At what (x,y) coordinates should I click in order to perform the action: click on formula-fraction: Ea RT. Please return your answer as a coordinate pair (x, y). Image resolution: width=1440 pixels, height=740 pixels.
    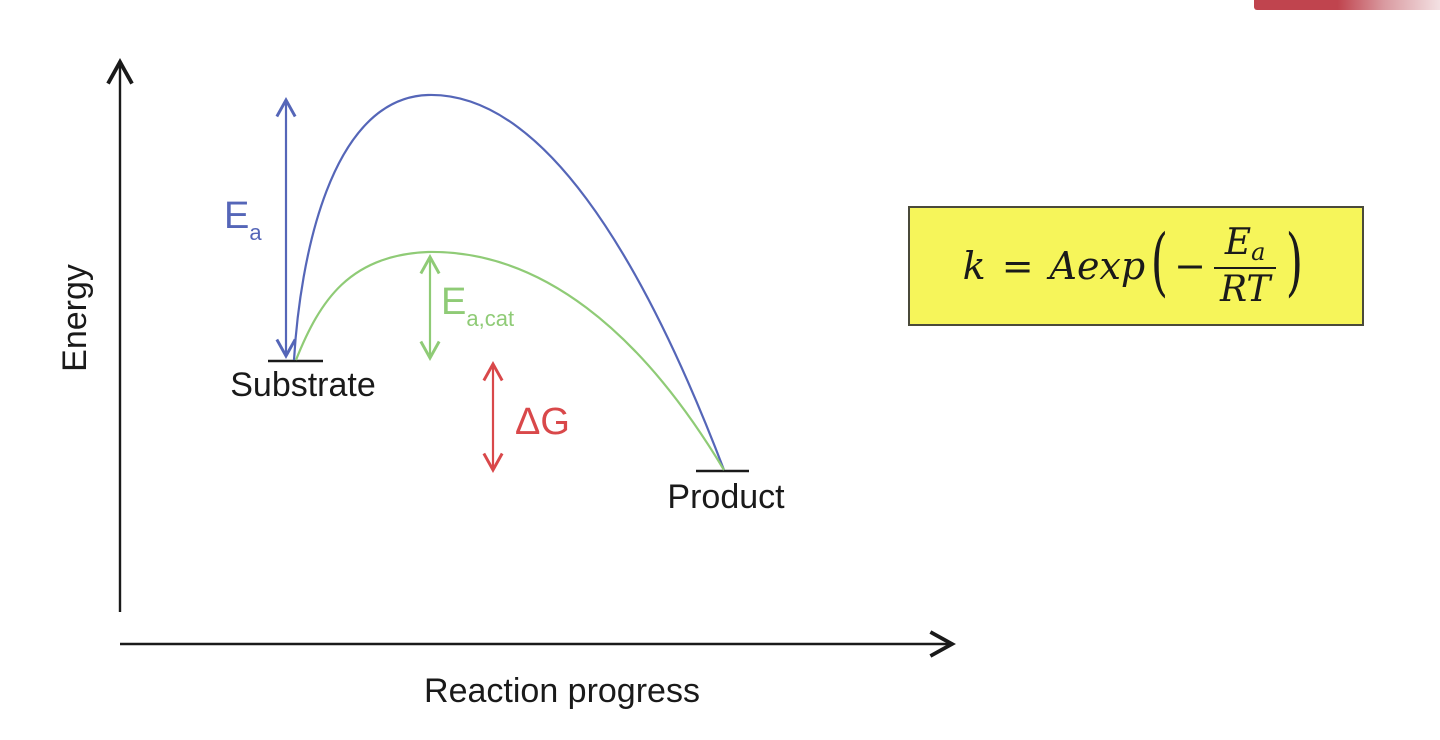
    Looking at the image, I should click on (1245, 265).